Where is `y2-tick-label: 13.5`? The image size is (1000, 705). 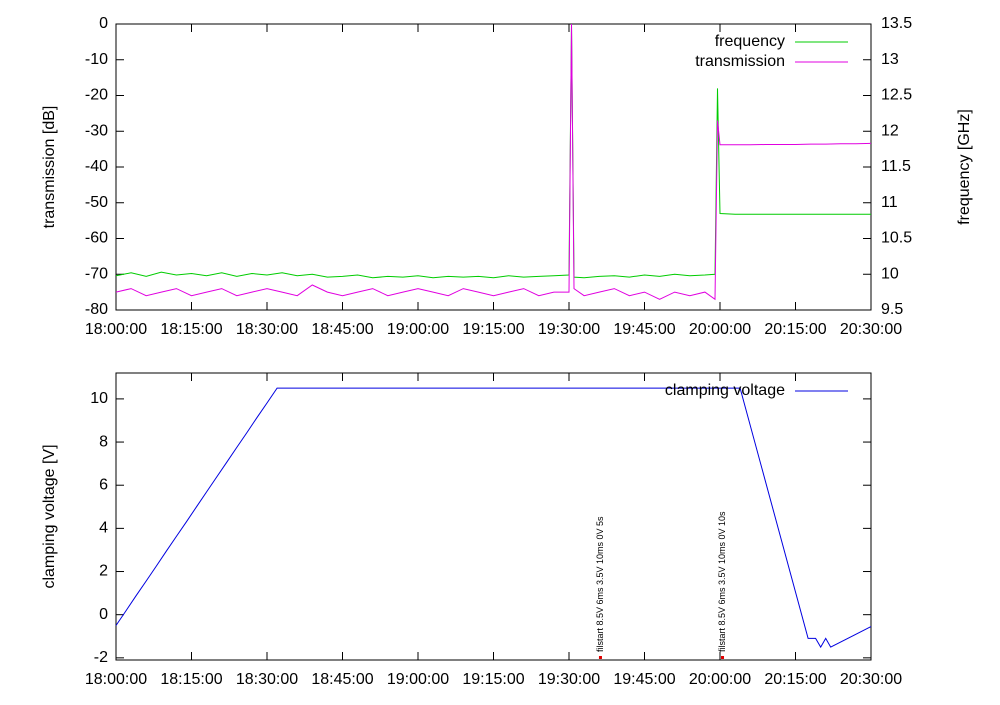
y2-tick-label: 13.5 is located at coordinates (896, 23).